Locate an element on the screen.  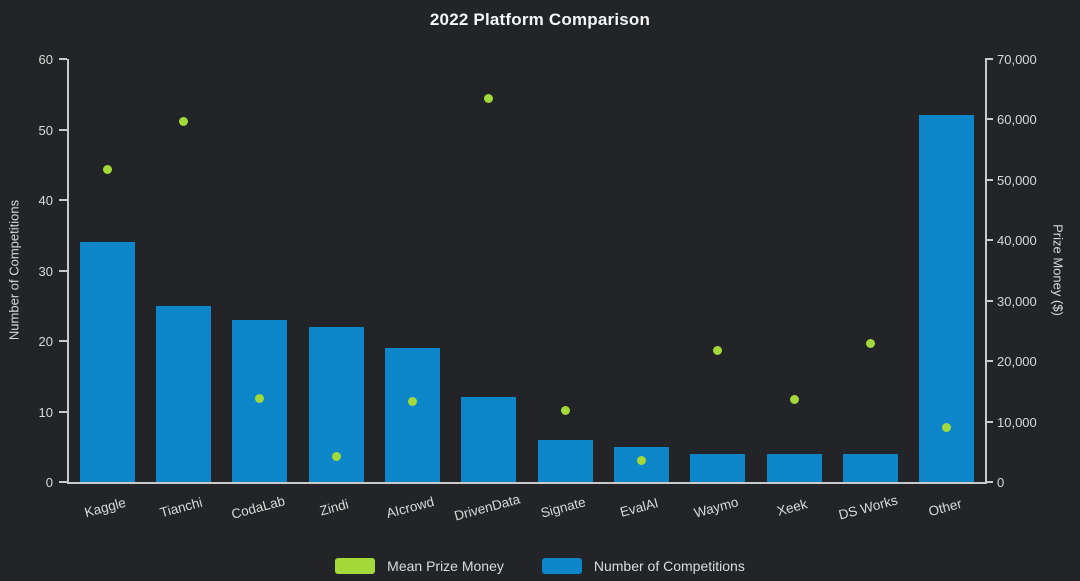
point-kaggle is located at coordinates (107, 170).